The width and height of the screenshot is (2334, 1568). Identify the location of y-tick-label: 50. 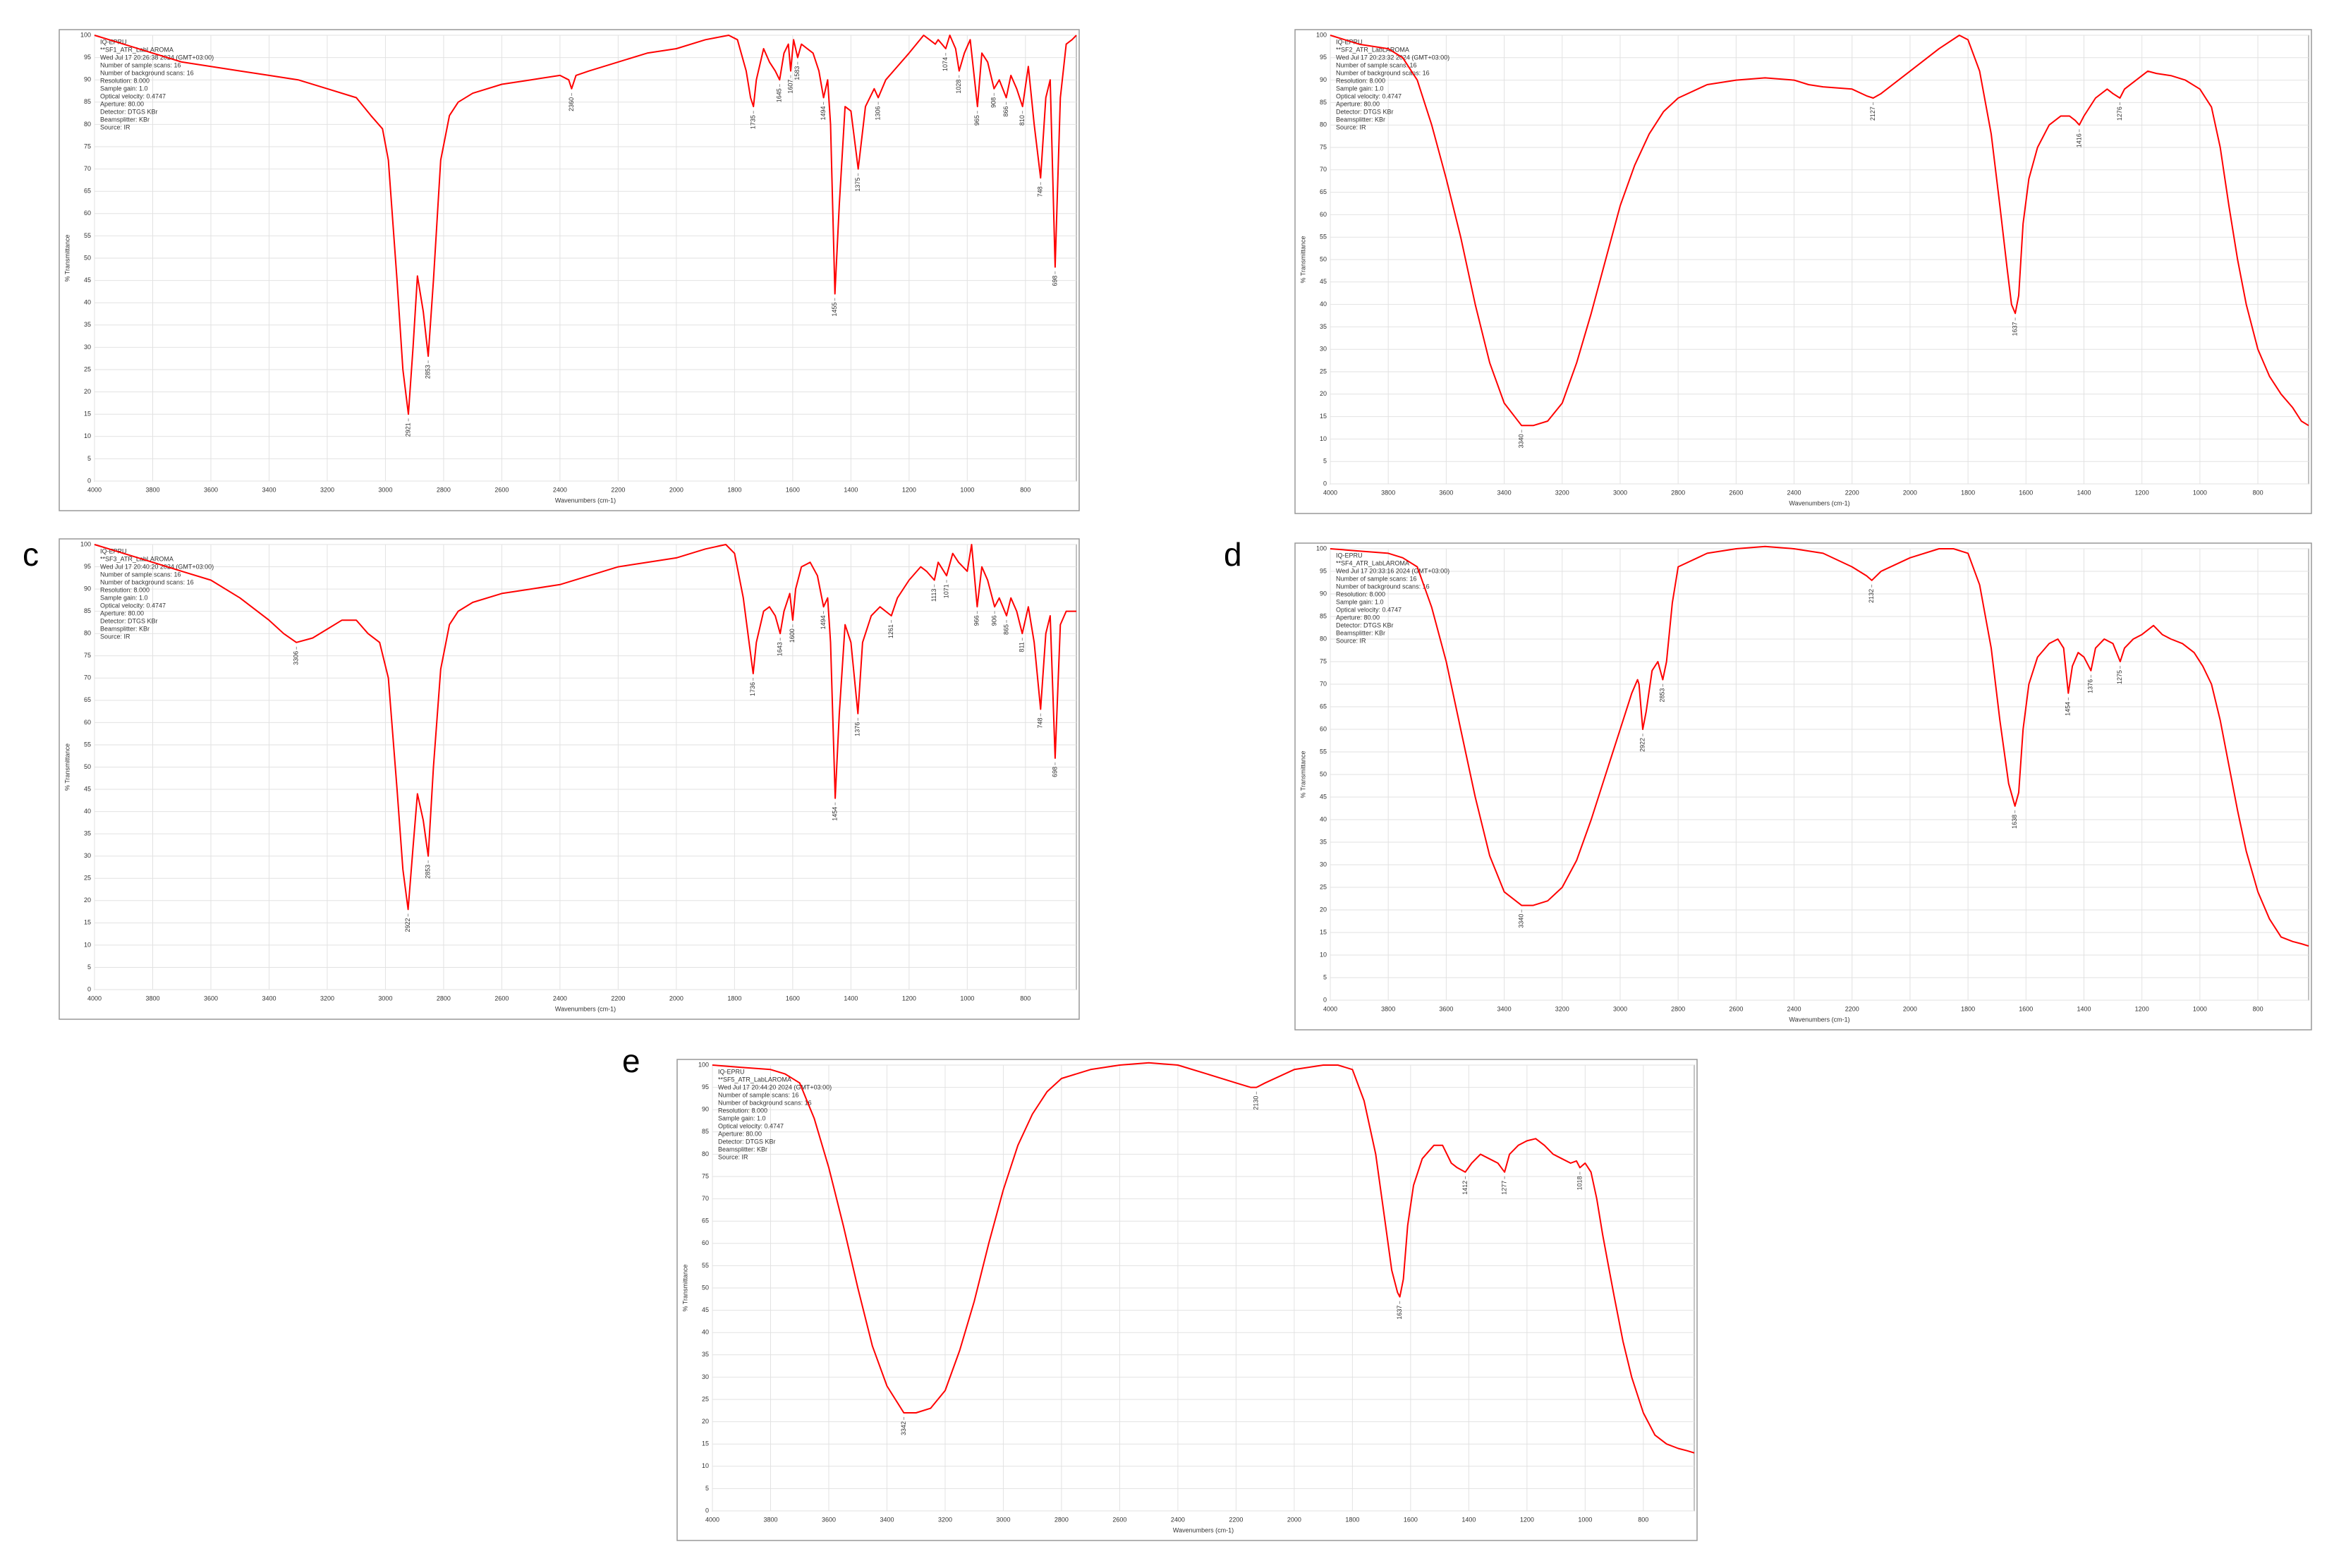
(705, 1287).